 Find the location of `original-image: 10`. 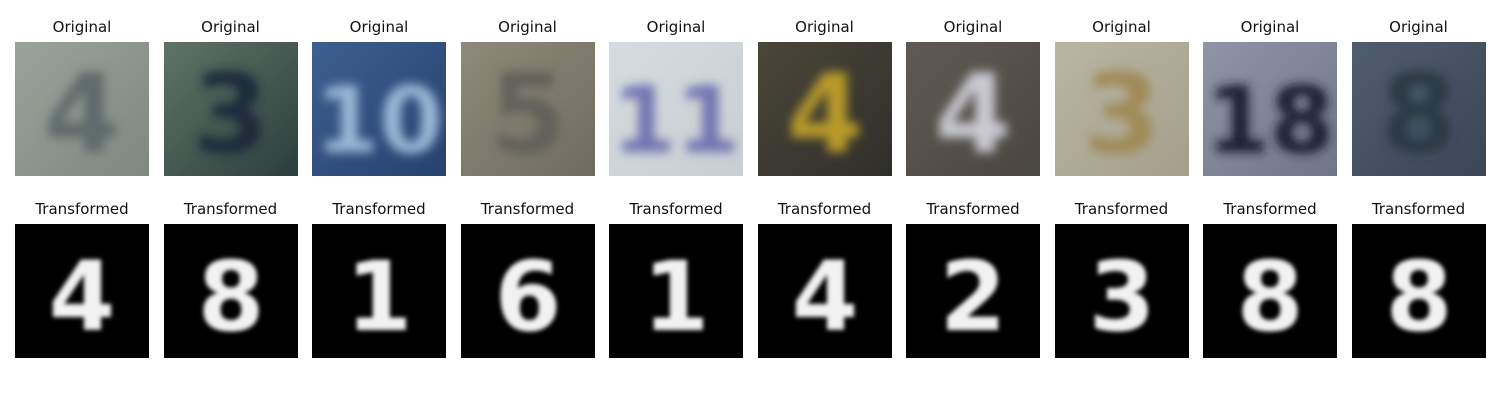

original-image: 10 is located at coordinates (379, 109).